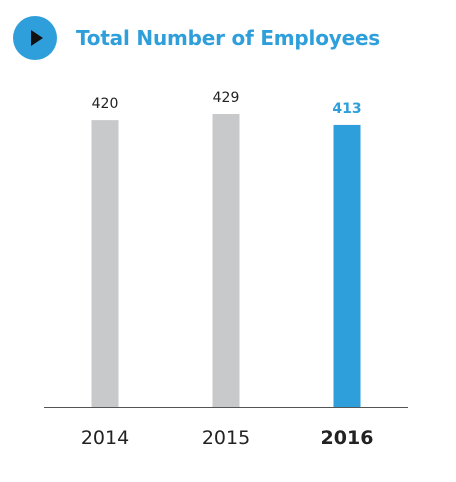 This screenshot has height=482, width=456. What do you see at coordinates (226, 98) in the screenshot?
I see `data-label-2015: 429` at bounding box center [226, 98].